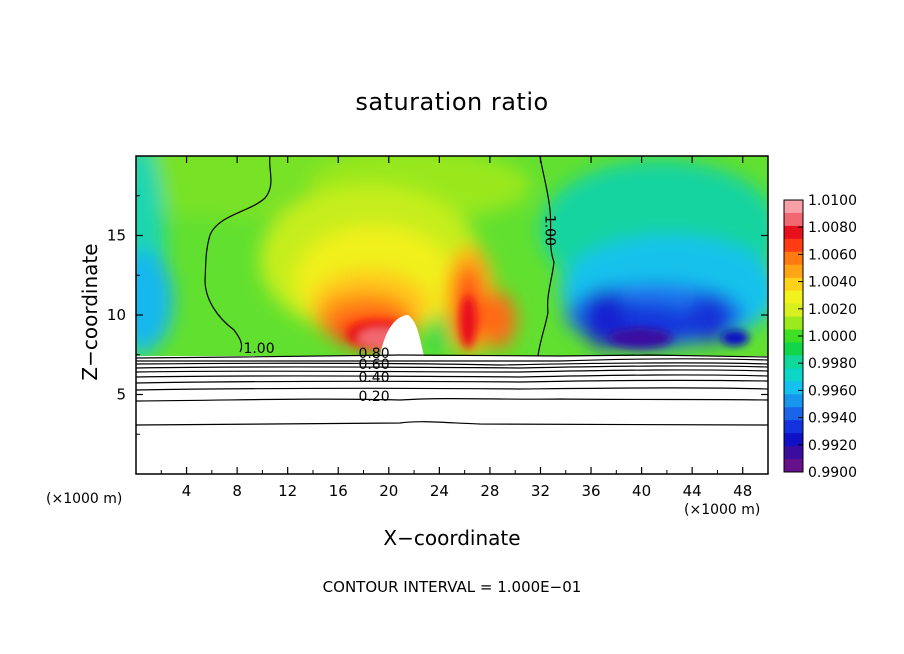 The width and height of the screenshot is (904, 654). What do you see at coordinates (237, 491) in the screenshot?
I see `x-tick-label: 8` at bounding box center [237, 491].